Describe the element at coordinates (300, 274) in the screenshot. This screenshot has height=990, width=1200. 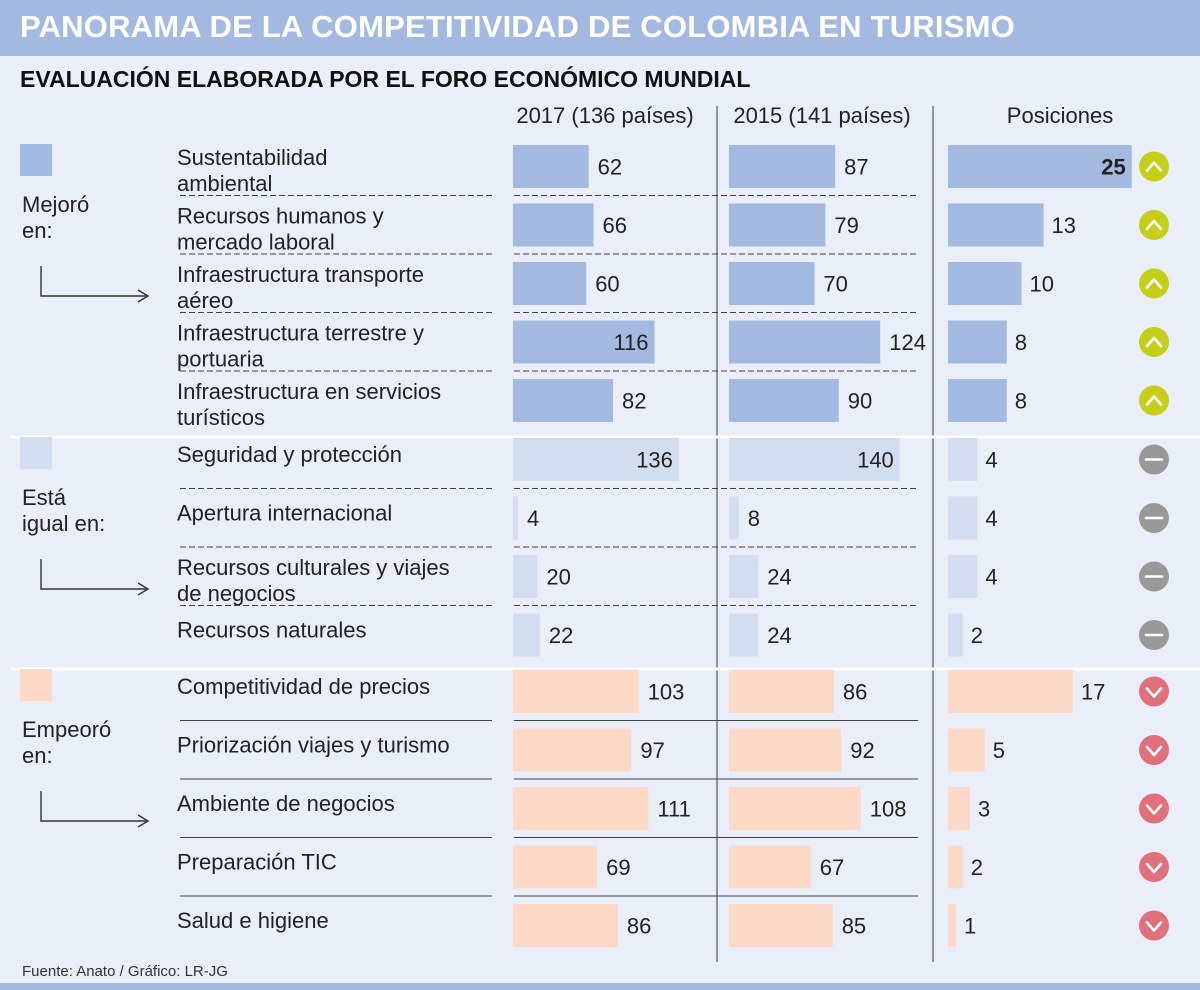
I see `category-label: Infraestructura transporte` at that location.